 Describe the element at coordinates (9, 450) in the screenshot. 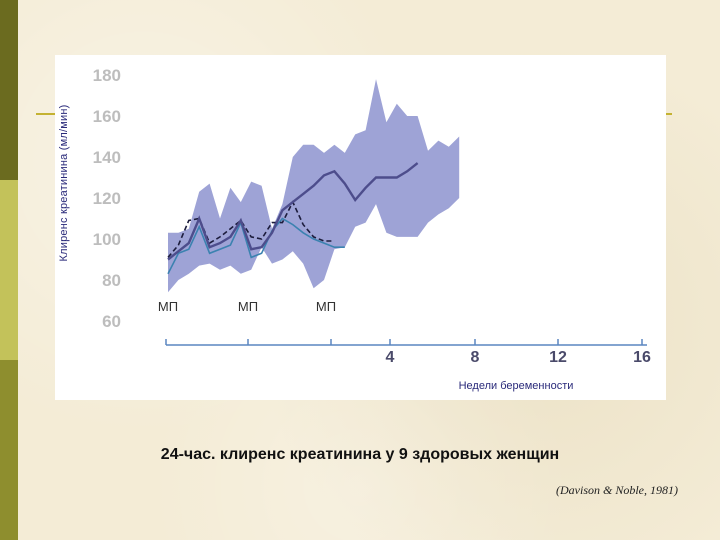

I see `side-bar-bottom` at that location.